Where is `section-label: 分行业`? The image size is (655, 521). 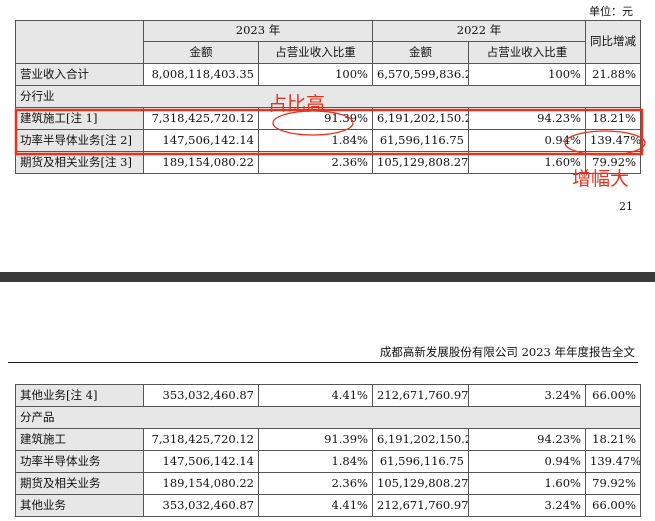
section-label: 分行业 is located at coordinates (328, 96).